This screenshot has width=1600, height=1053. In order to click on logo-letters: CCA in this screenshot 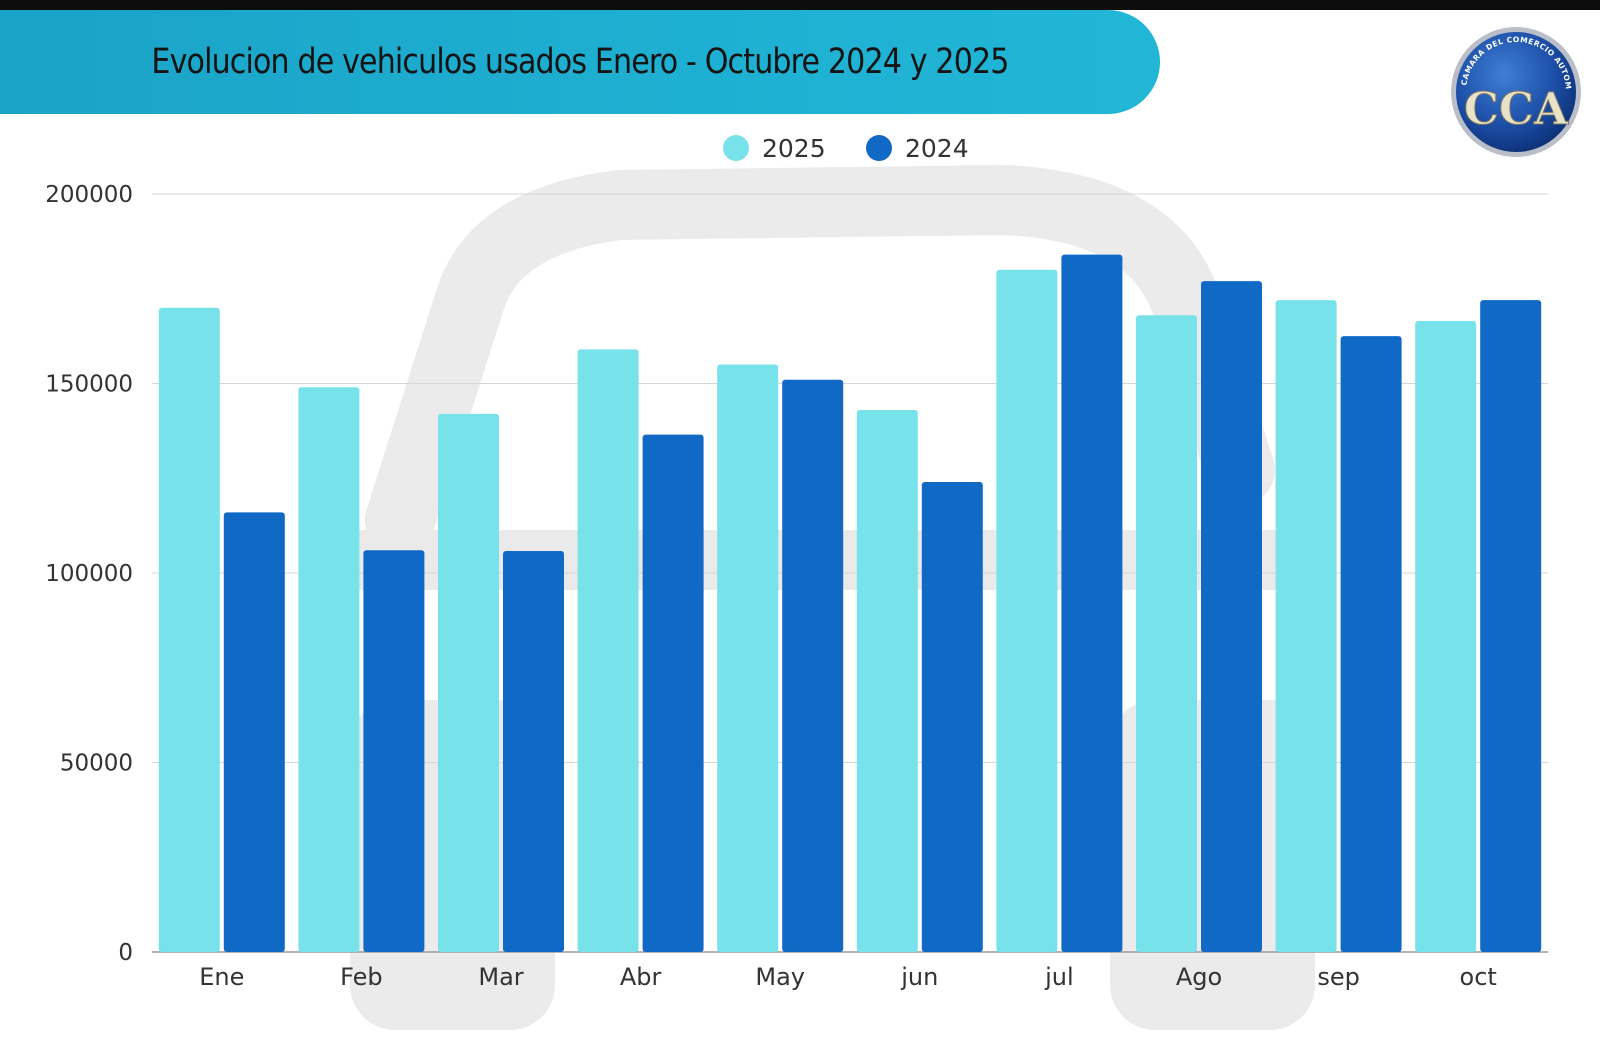, I will do `click(1516, 109)`.